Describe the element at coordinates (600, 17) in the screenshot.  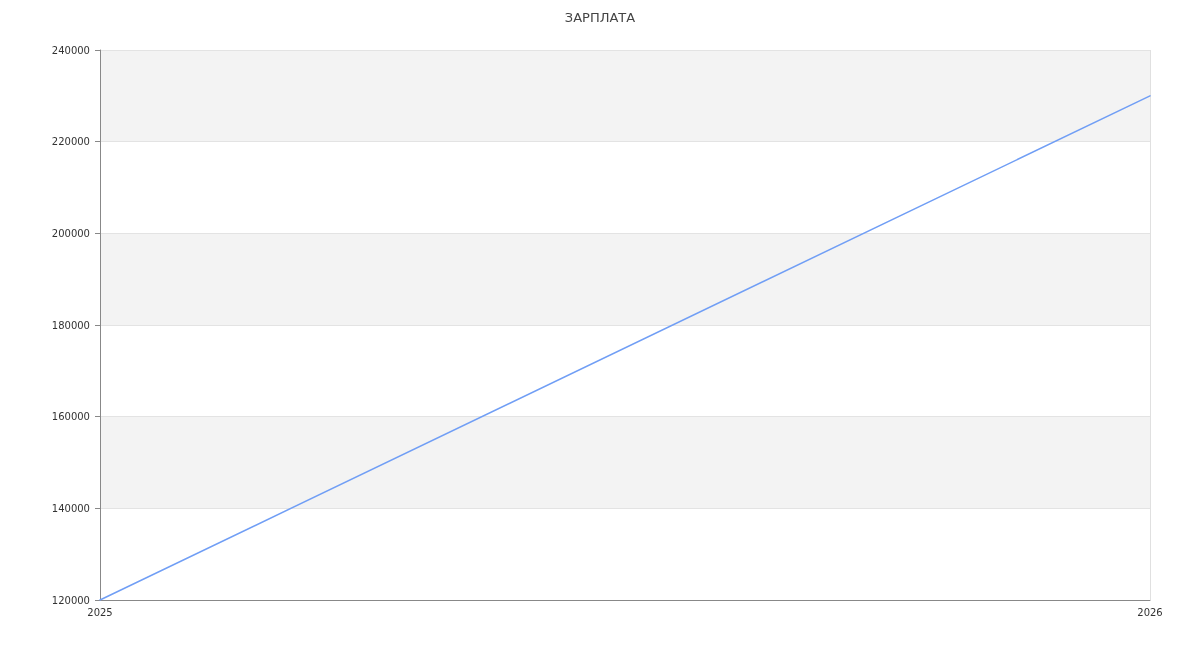
I see `chart-title: ЗАРПЛАТА` at that location.